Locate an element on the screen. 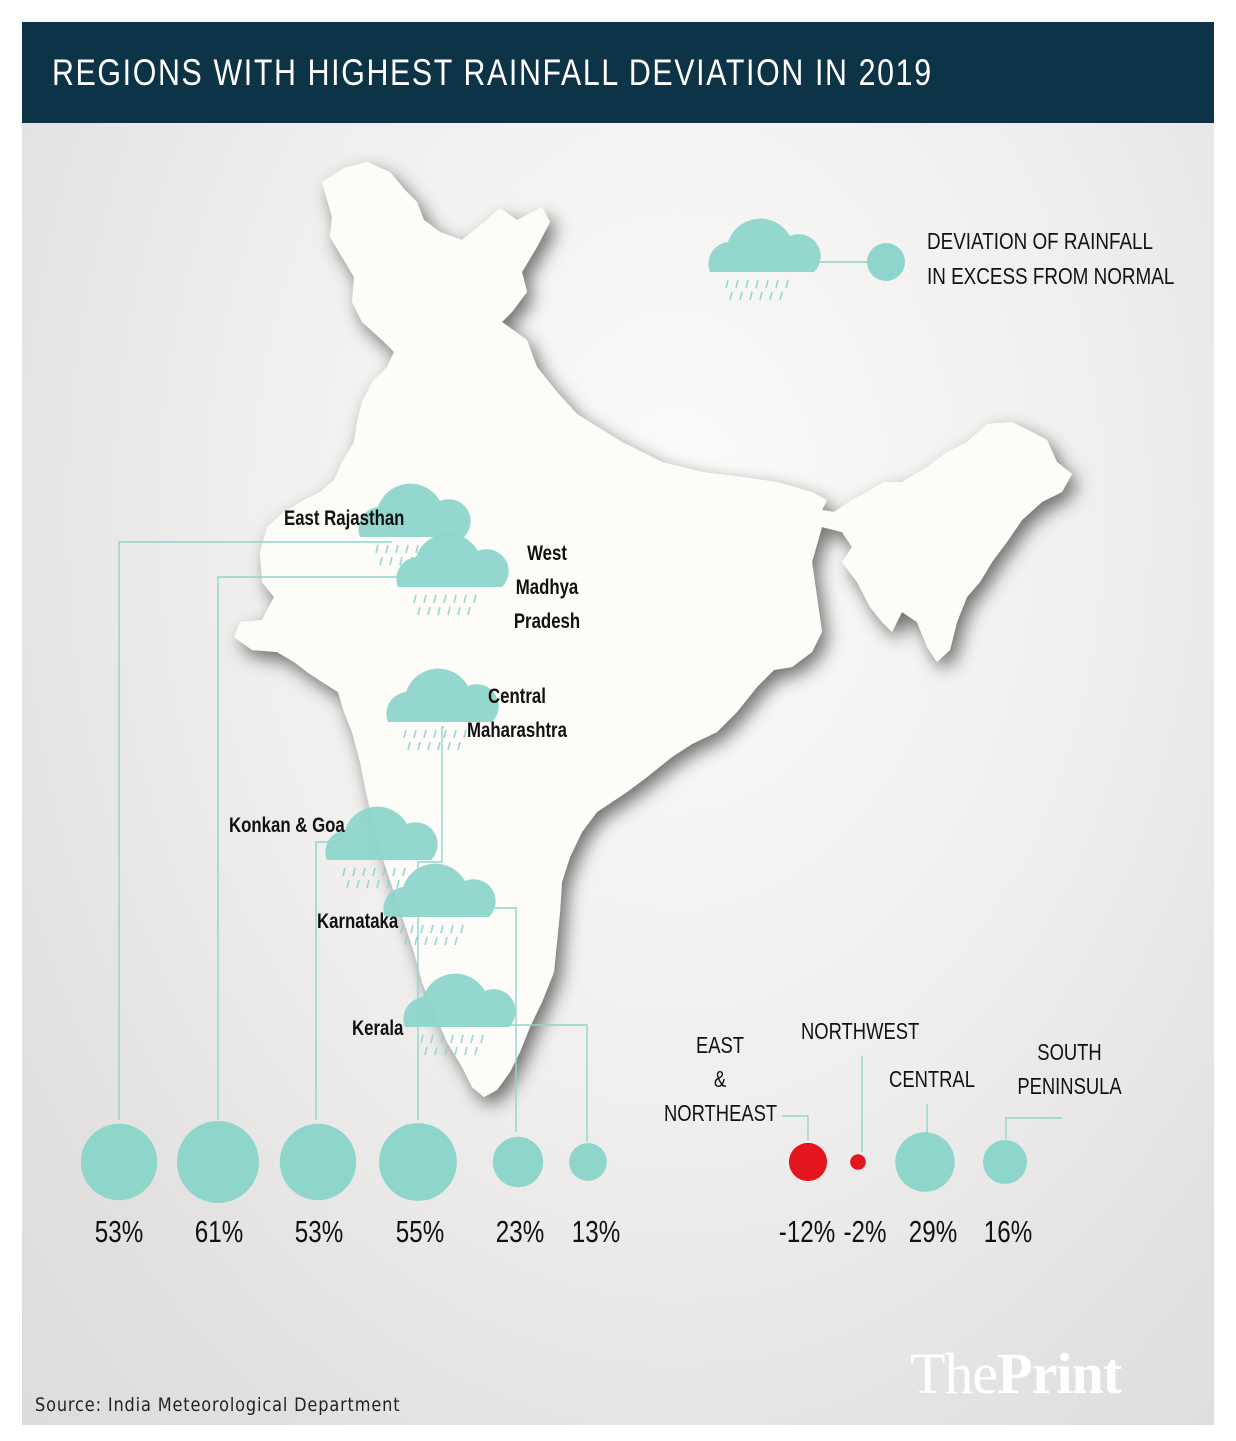 The image size is (1236, 1441). region-label-line: Madhya is located at coordinates (547, 587).